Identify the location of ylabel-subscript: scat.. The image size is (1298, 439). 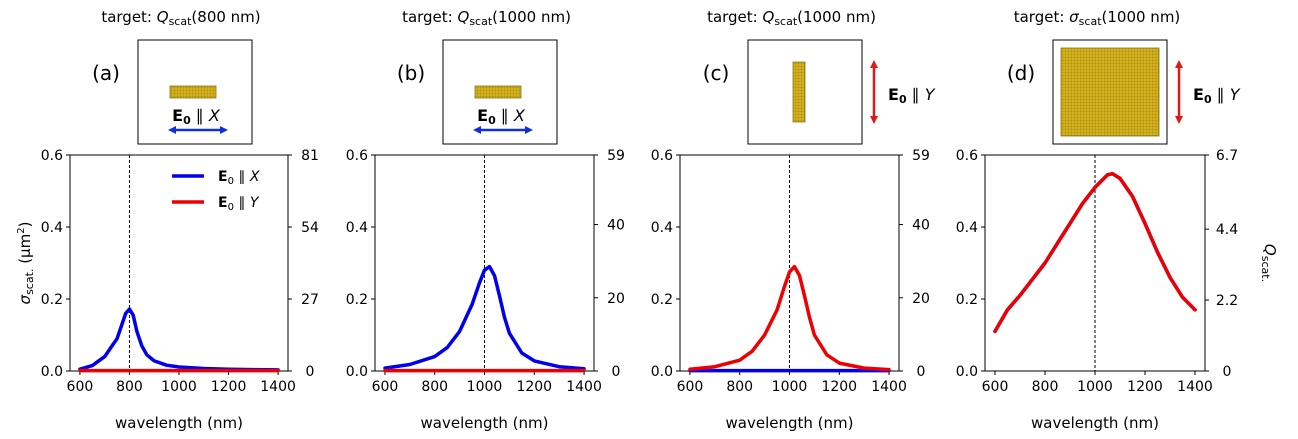
(29, 282).